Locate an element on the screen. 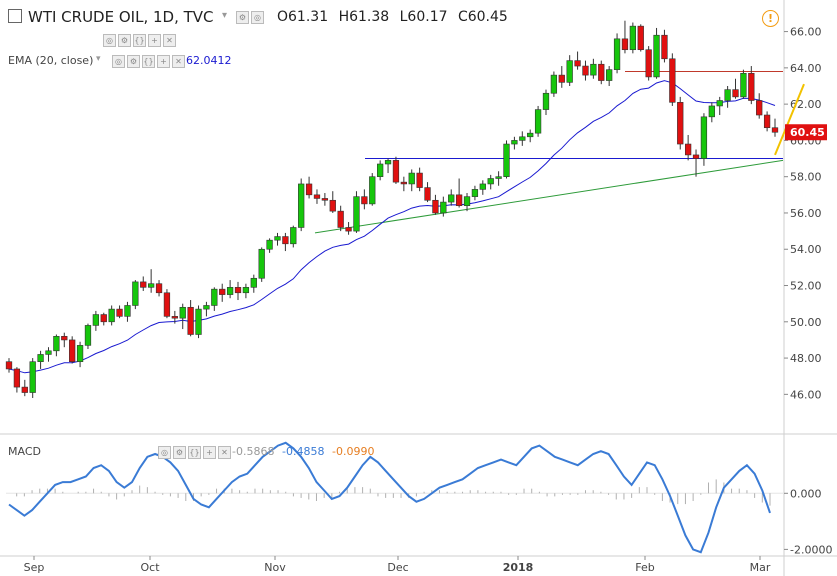 The image size is (837, 576). time-tick-label: Sep is located at coordinates (34, 567).